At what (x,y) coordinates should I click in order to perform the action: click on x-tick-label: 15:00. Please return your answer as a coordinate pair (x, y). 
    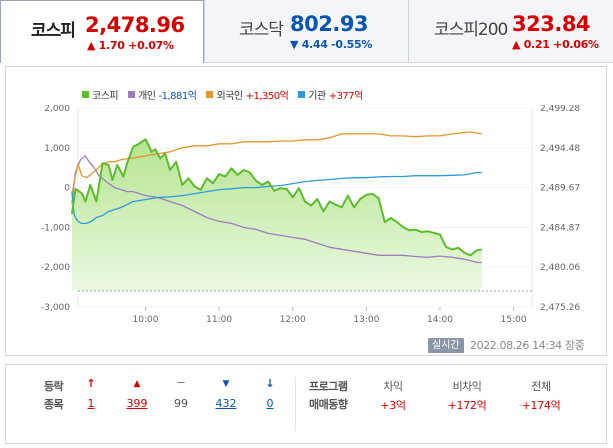
    Looking at the image, I should click on (514, 320).